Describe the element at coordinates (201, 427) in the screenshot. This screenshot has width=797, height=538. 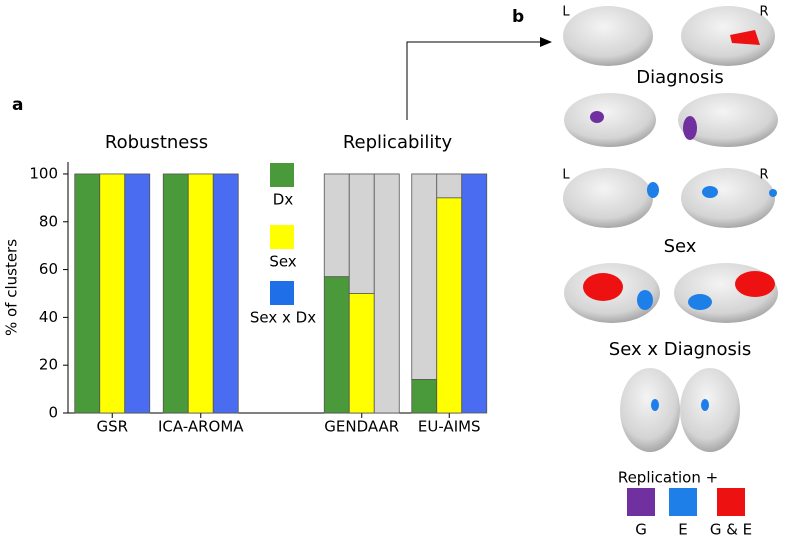
I see `x-tick-label: ICA-AROMA` at that location.